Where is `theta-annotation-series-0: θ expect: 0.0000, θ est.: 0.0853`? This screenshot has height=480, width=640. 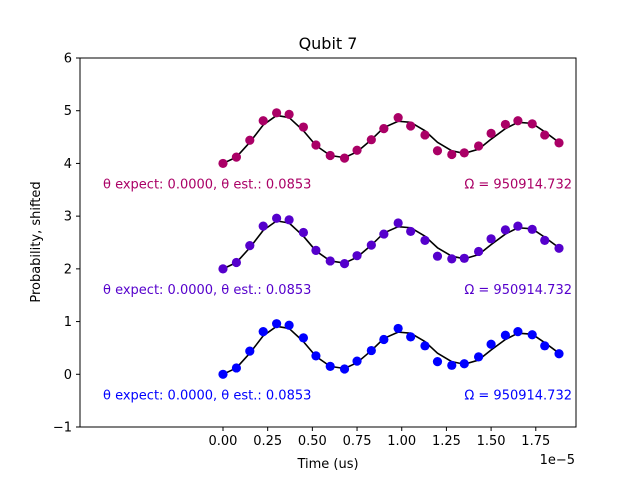
theta-annotation-series-0: θ expect: 0.0000, θ est.: 0.0853 is located at coordinates (207, 395).